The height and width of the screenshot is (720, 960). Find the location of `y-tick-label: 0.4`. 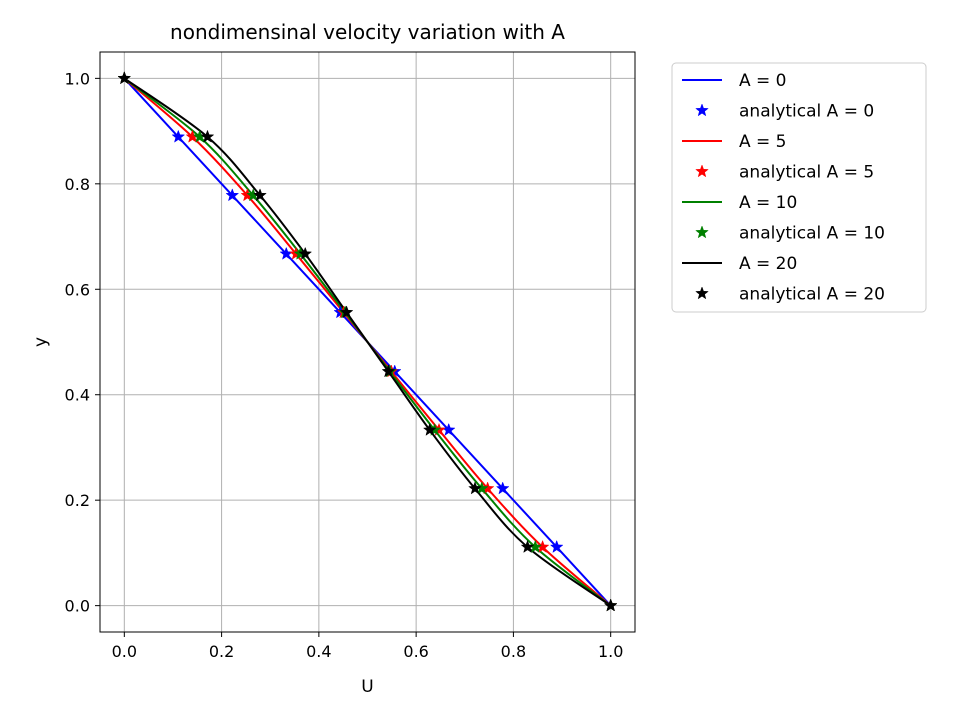

y-tick-label: 0.4 is located at coordinates (77, 395).